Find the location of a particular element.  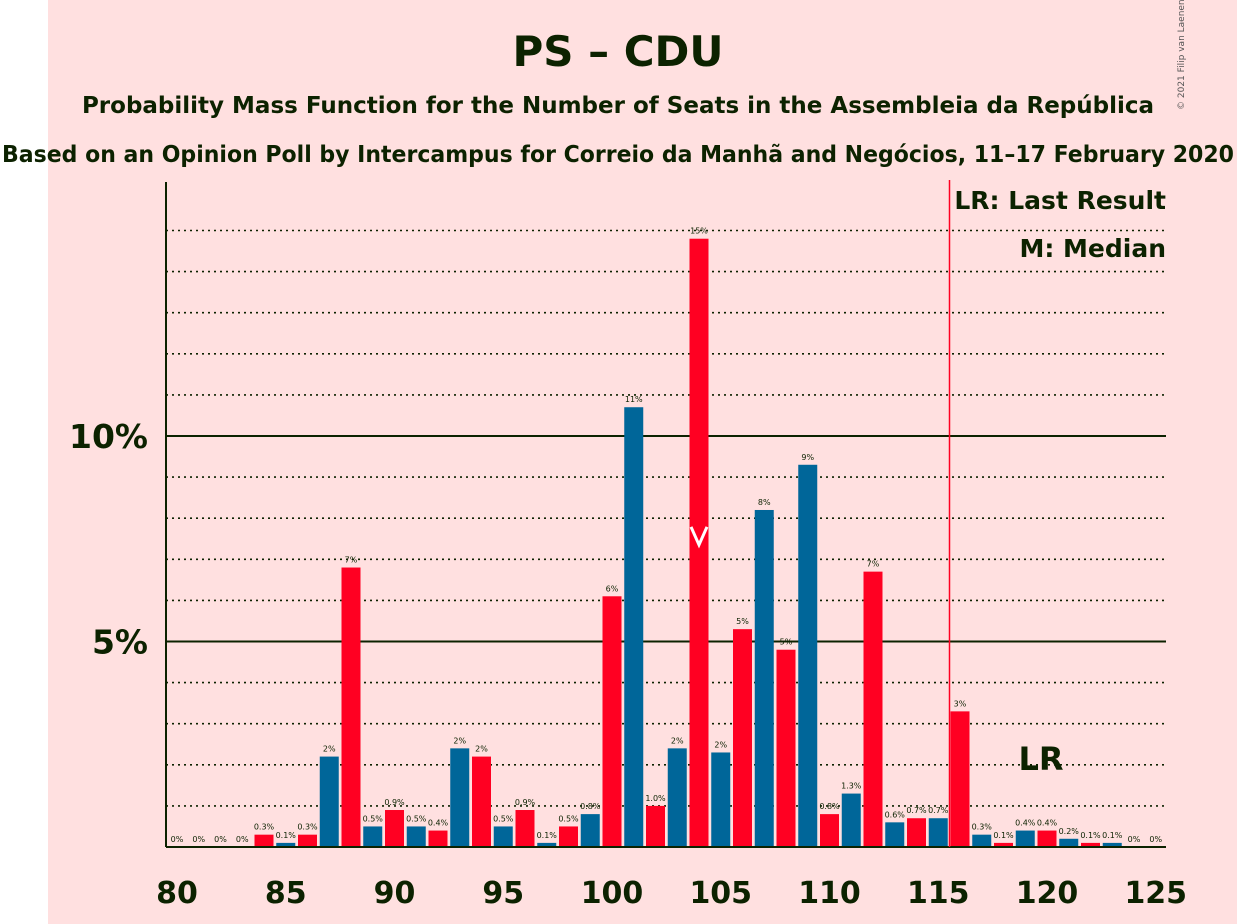

x-tick-110: 110 is located at coordinates (829, 893).